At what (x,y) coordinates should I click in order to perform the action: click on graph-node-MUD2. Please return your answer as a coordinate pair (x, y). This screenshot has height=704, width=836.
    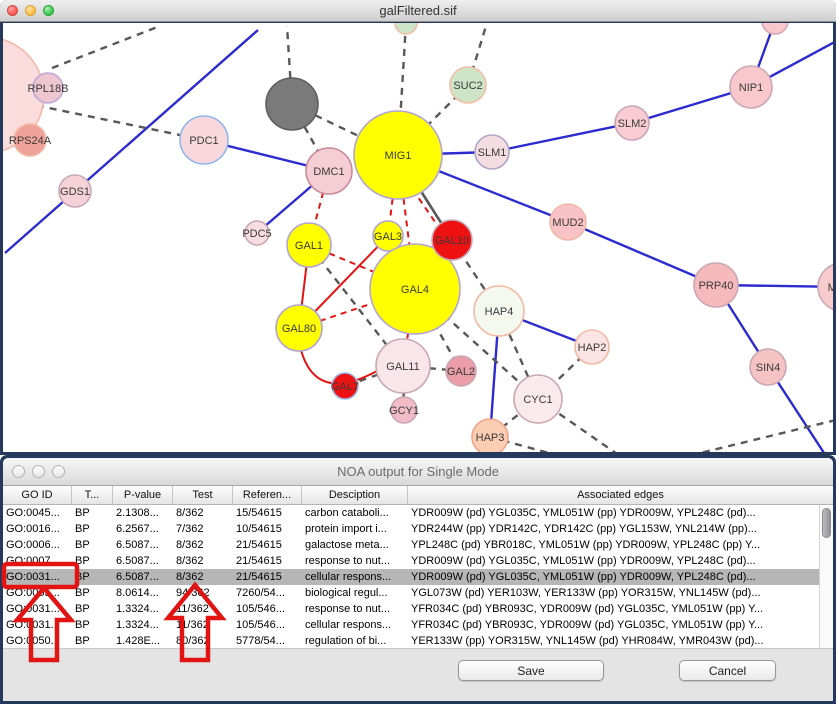
    Looking at the image, I should click on (568, 222).